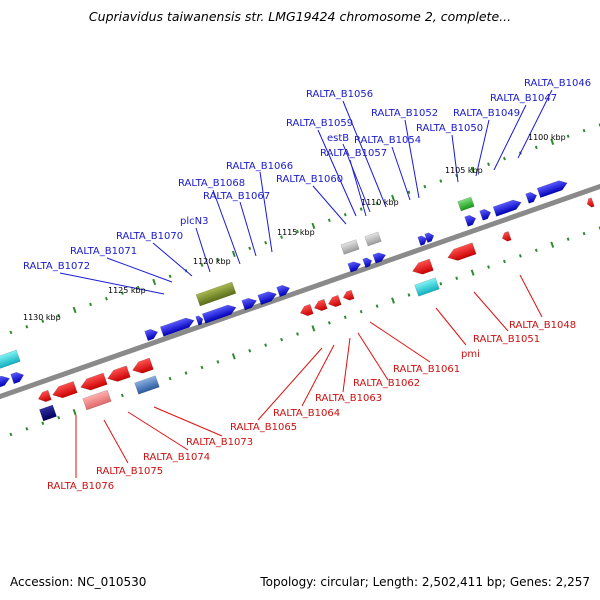 The image size is (600, 600). I want to click on gene-label-ralta-b1075: RALTA_B1075, so click(129, 471).